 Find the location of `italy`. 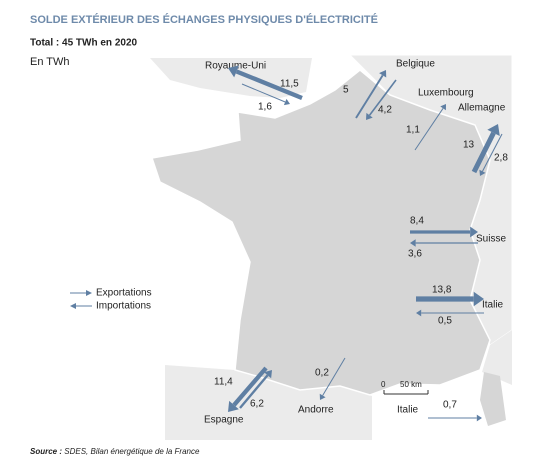

italy is located at coordinates (497, 357).